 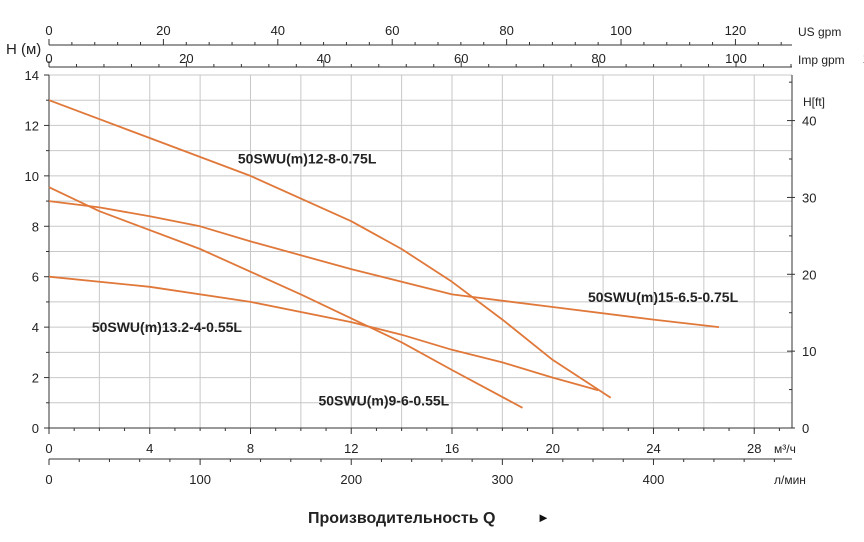 I want to click on y-tick-label-left: 0, so click(x=35, y=428).